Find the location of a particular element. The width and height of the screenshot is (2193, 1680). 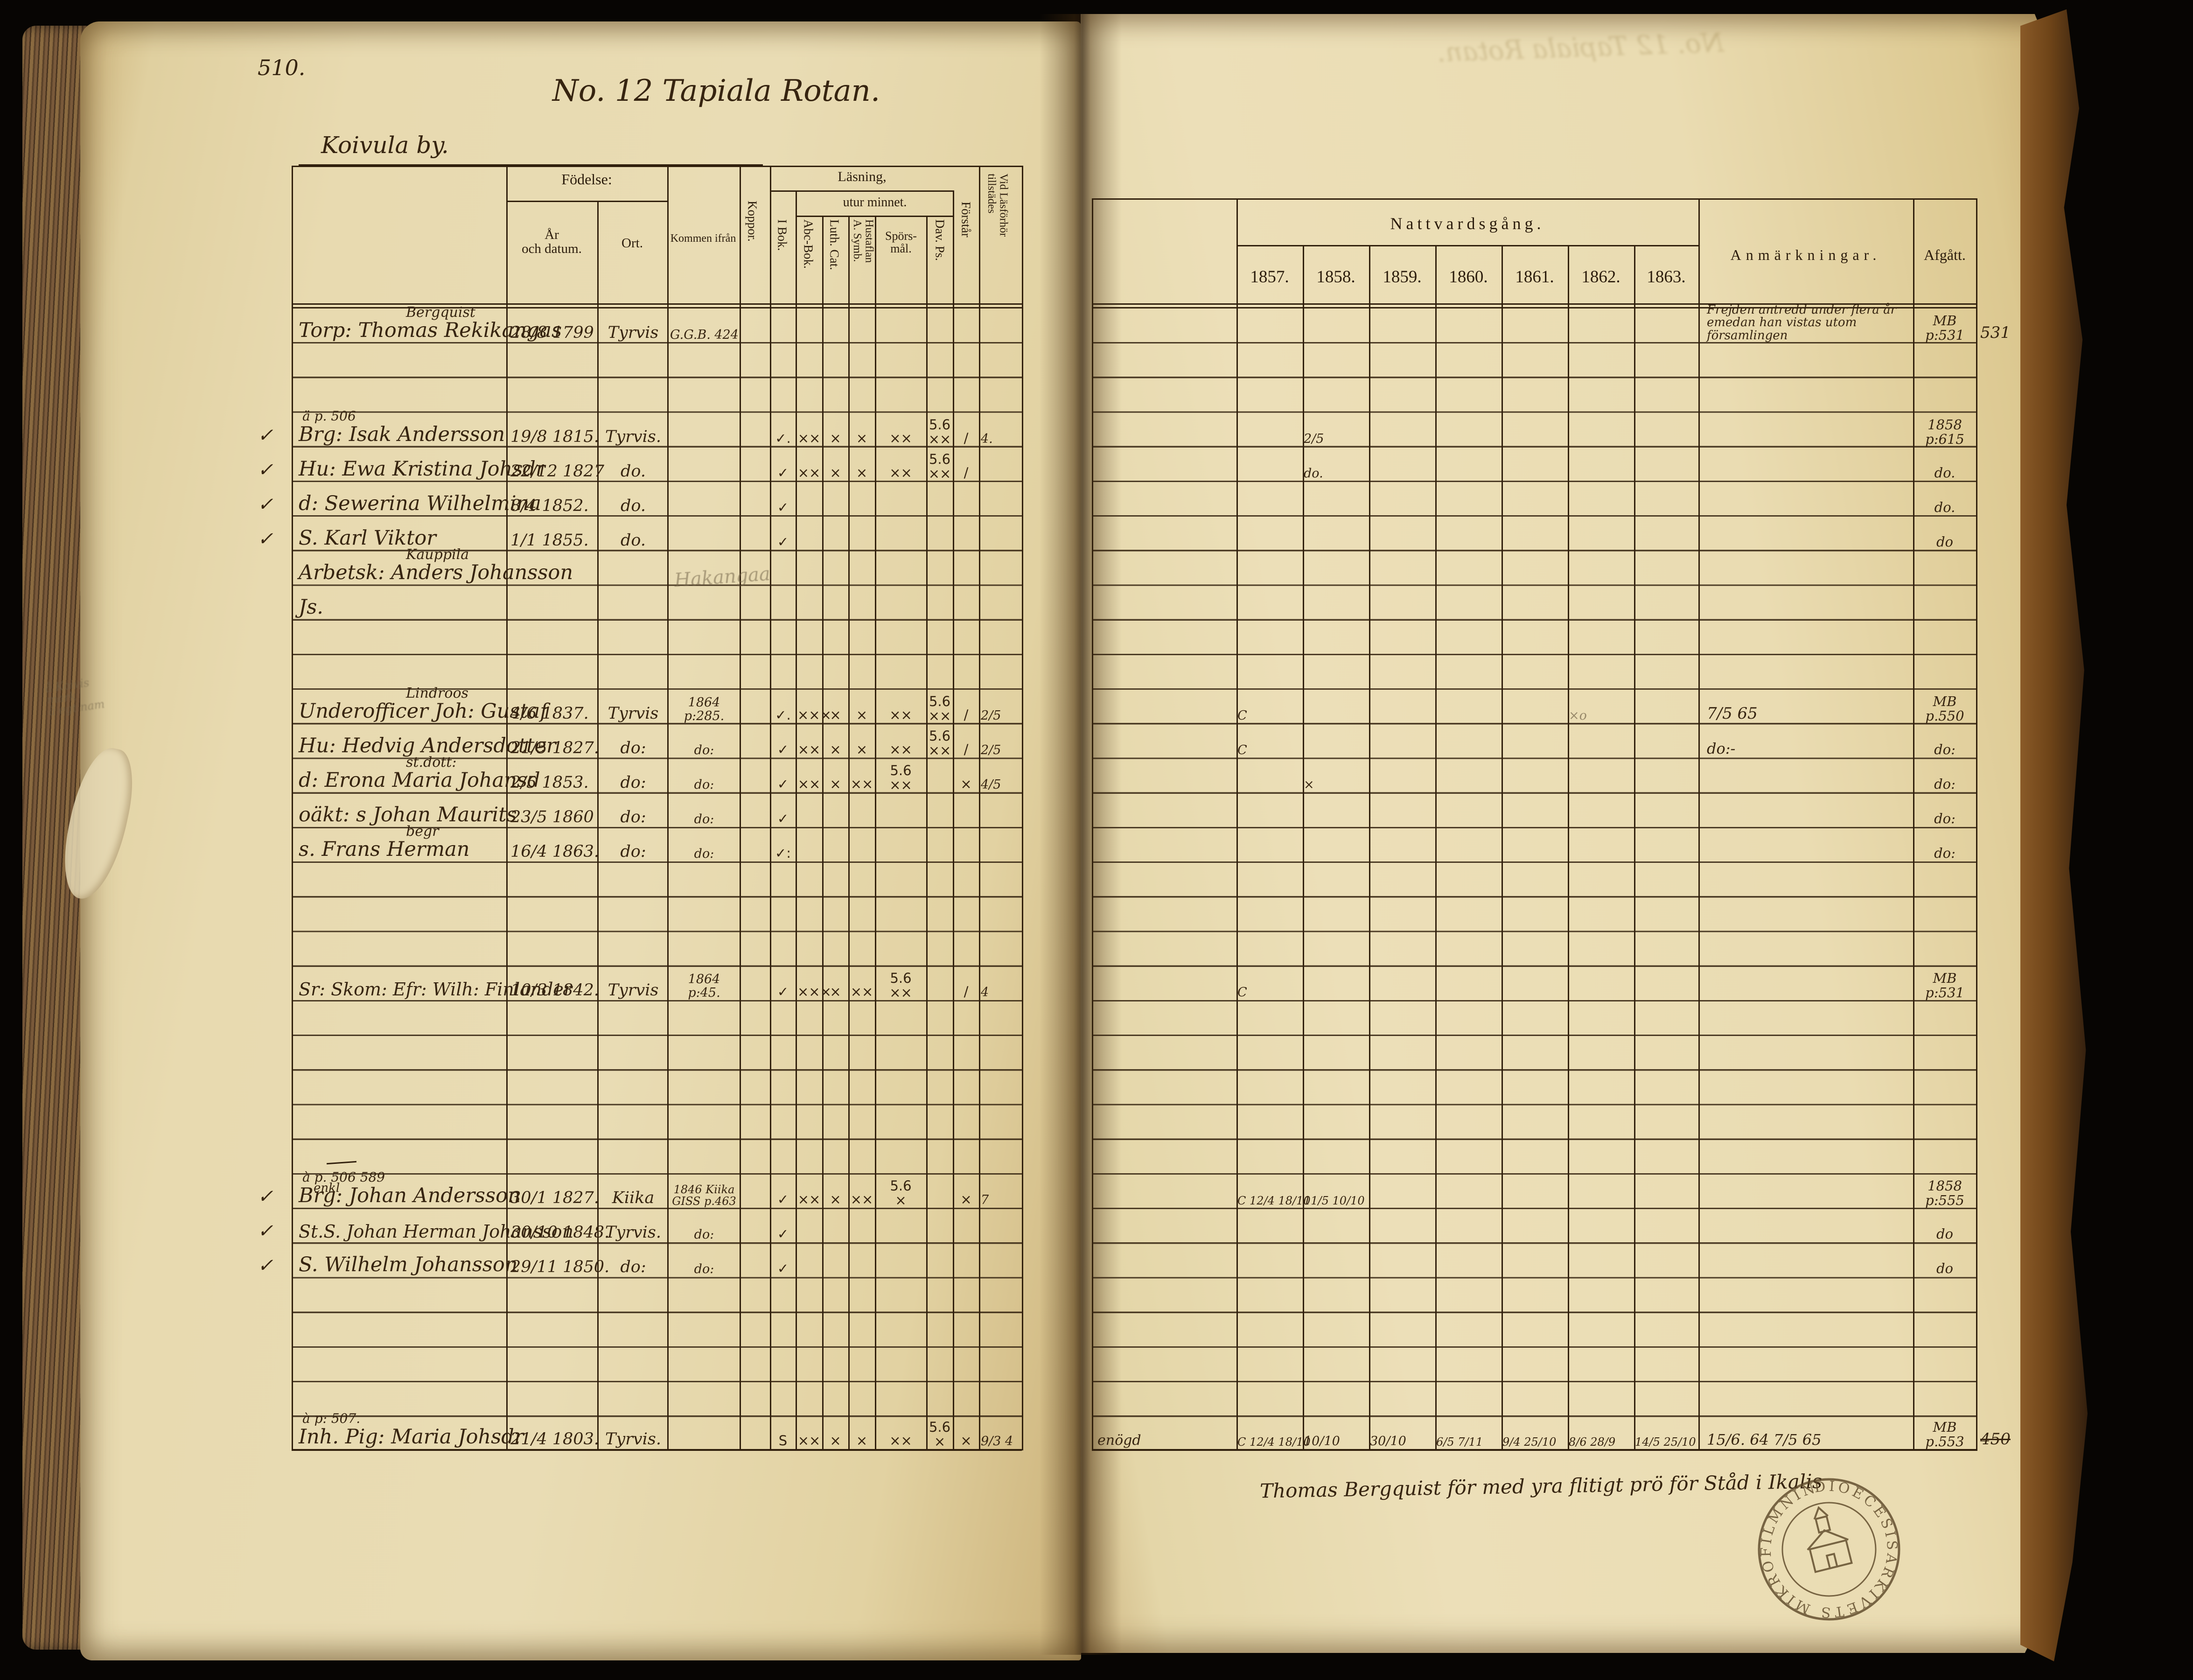

status-above: enkl is located at coordinates (327, 1188).